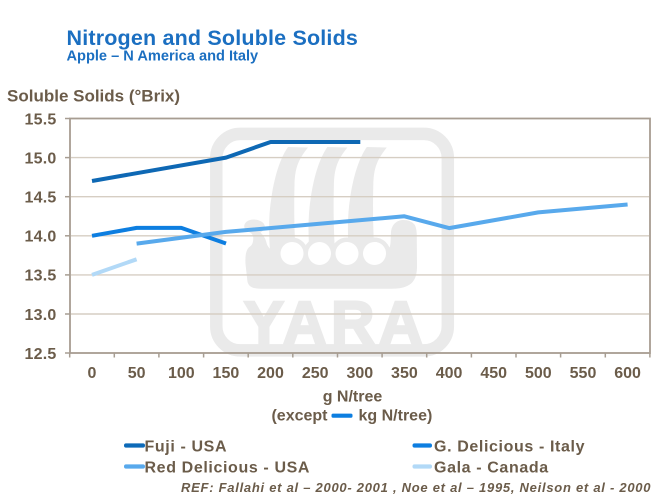  Describe the element at coordinates (627, 373) in the screenshot. I see `svg-text: 600` at that location.